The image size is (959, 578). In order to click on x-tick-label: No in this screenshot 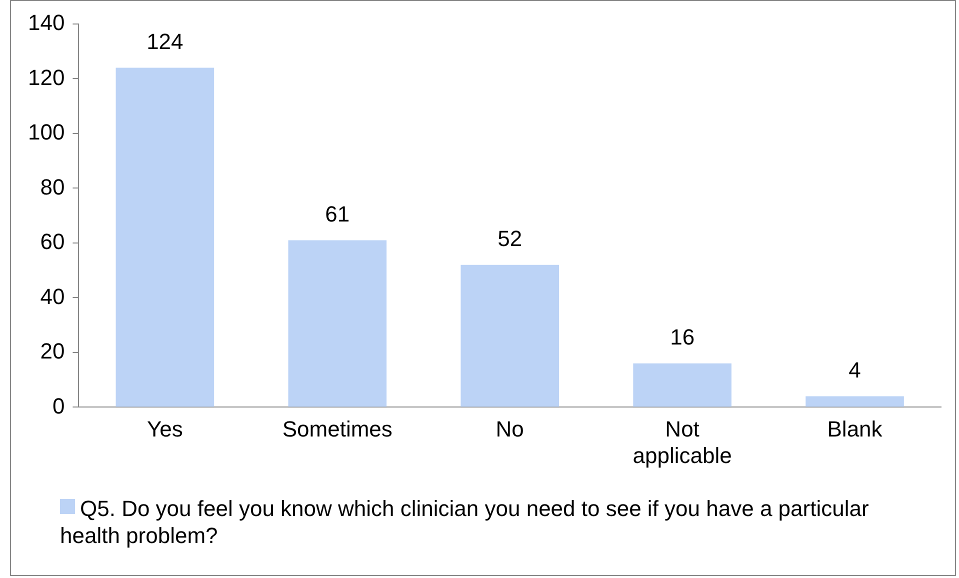, I will do `click(510, 429)`.